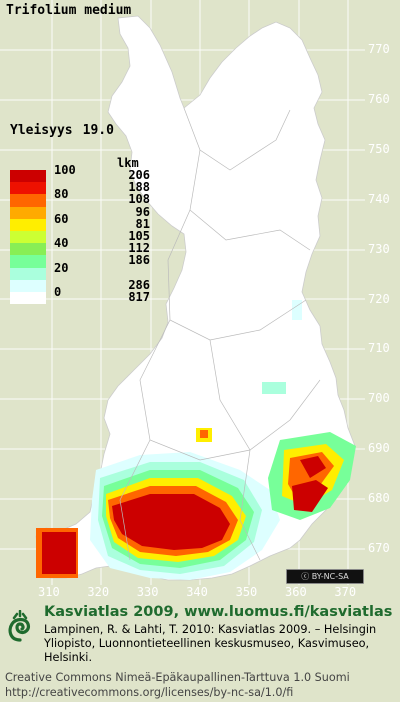  What do you see at coordinates (379, 49) in the screenshot?
I see `northing-tick-label: 770` at bounding box center [379, 49].